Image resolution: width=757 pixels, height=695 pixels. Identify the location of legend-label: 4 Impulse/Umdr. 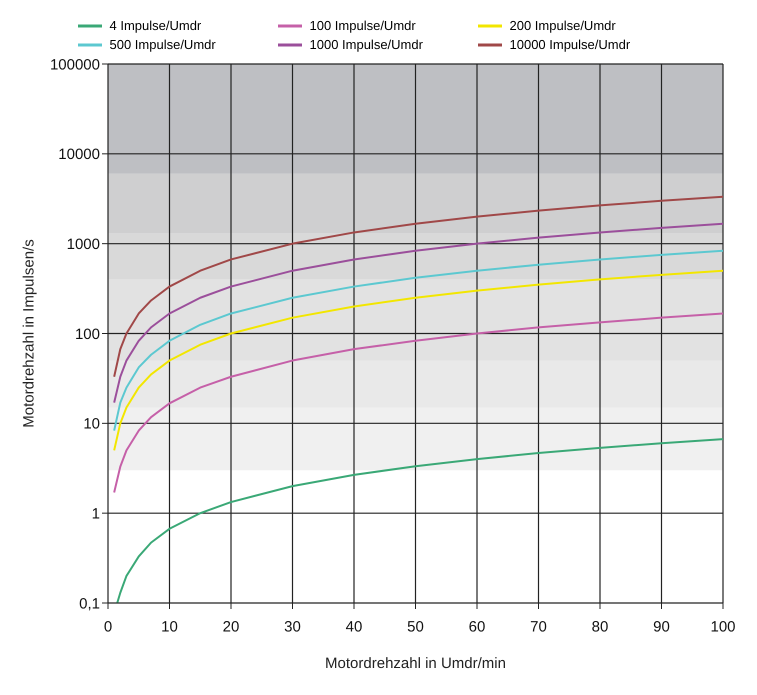
(156, 25).